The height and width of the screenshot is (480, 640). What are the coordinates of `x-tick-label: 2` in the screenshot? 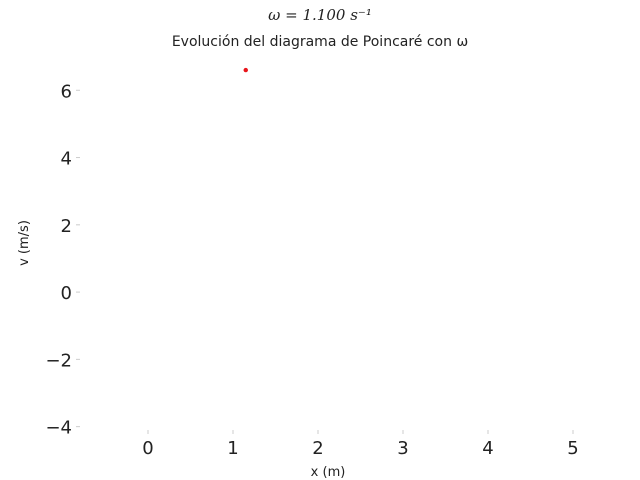 It's located at (317, 448).